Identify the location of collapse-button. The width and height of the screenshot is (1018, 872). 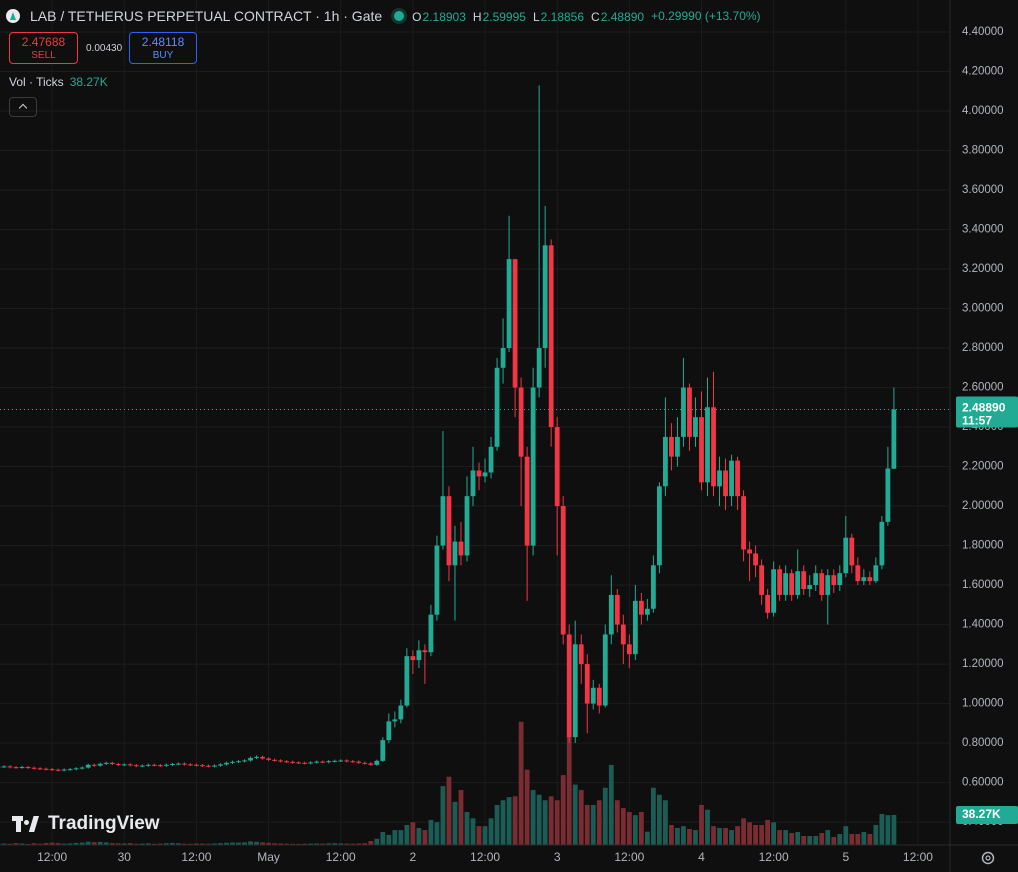
(23, 107).